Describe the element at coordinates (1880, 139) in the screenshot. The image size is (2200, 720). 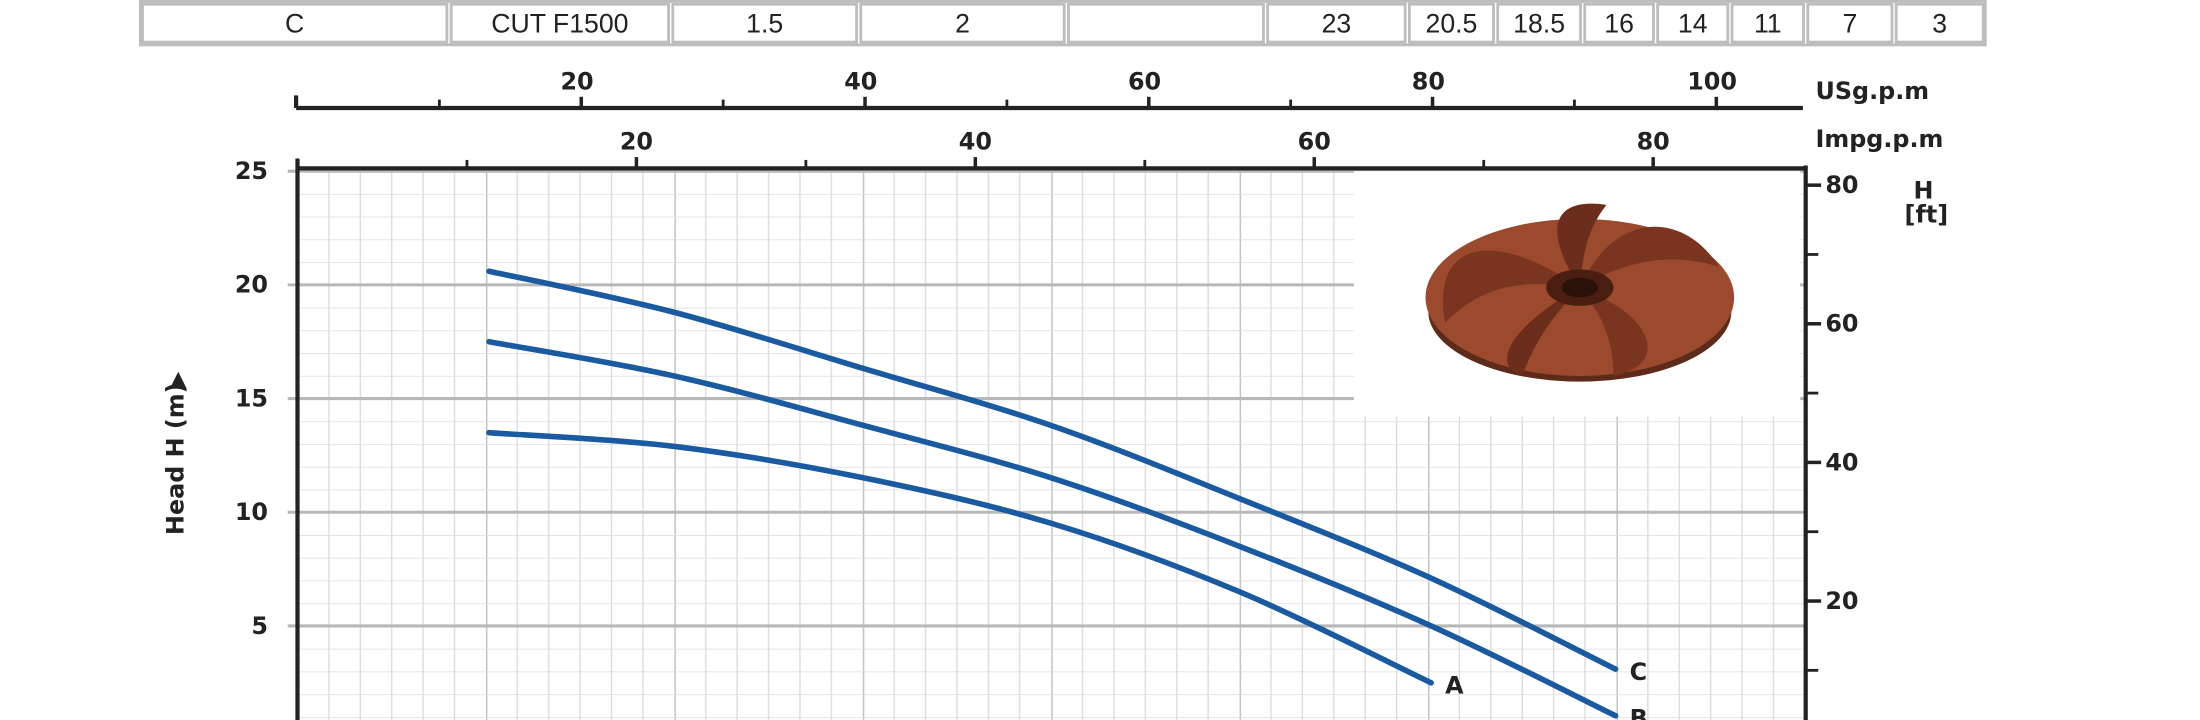
I see `x2-axis-title: Impg.p.m` at that location.